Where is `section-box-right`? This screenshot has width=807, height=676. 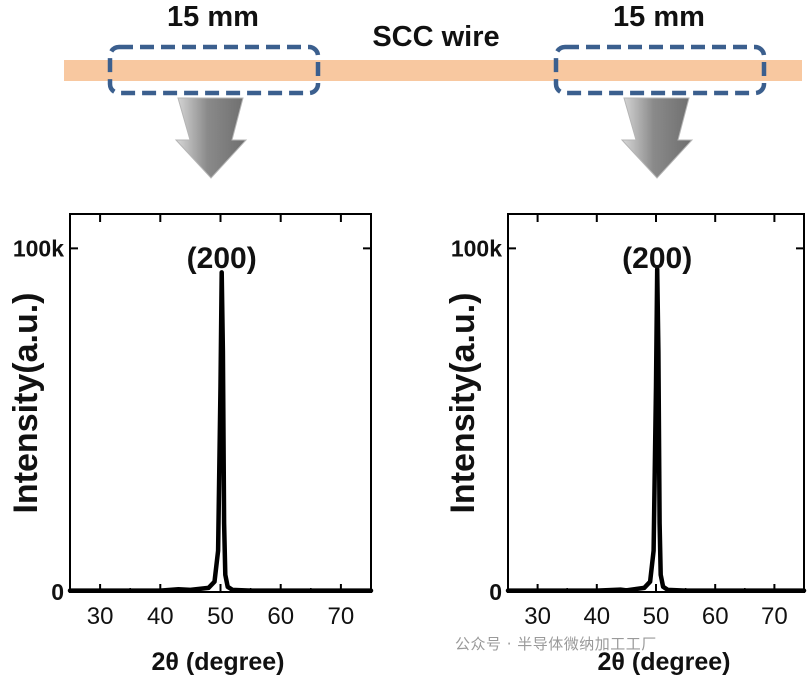 section-box-right is located at coordinates (660, 70).